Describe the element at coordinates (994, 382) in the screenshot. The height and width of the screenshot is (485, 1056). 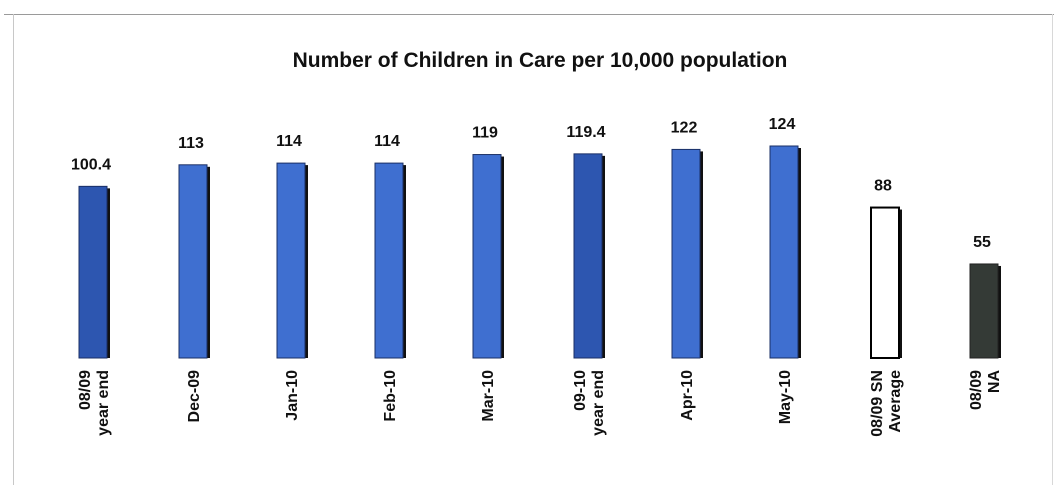
I see `category-label-line: NA` at that location.